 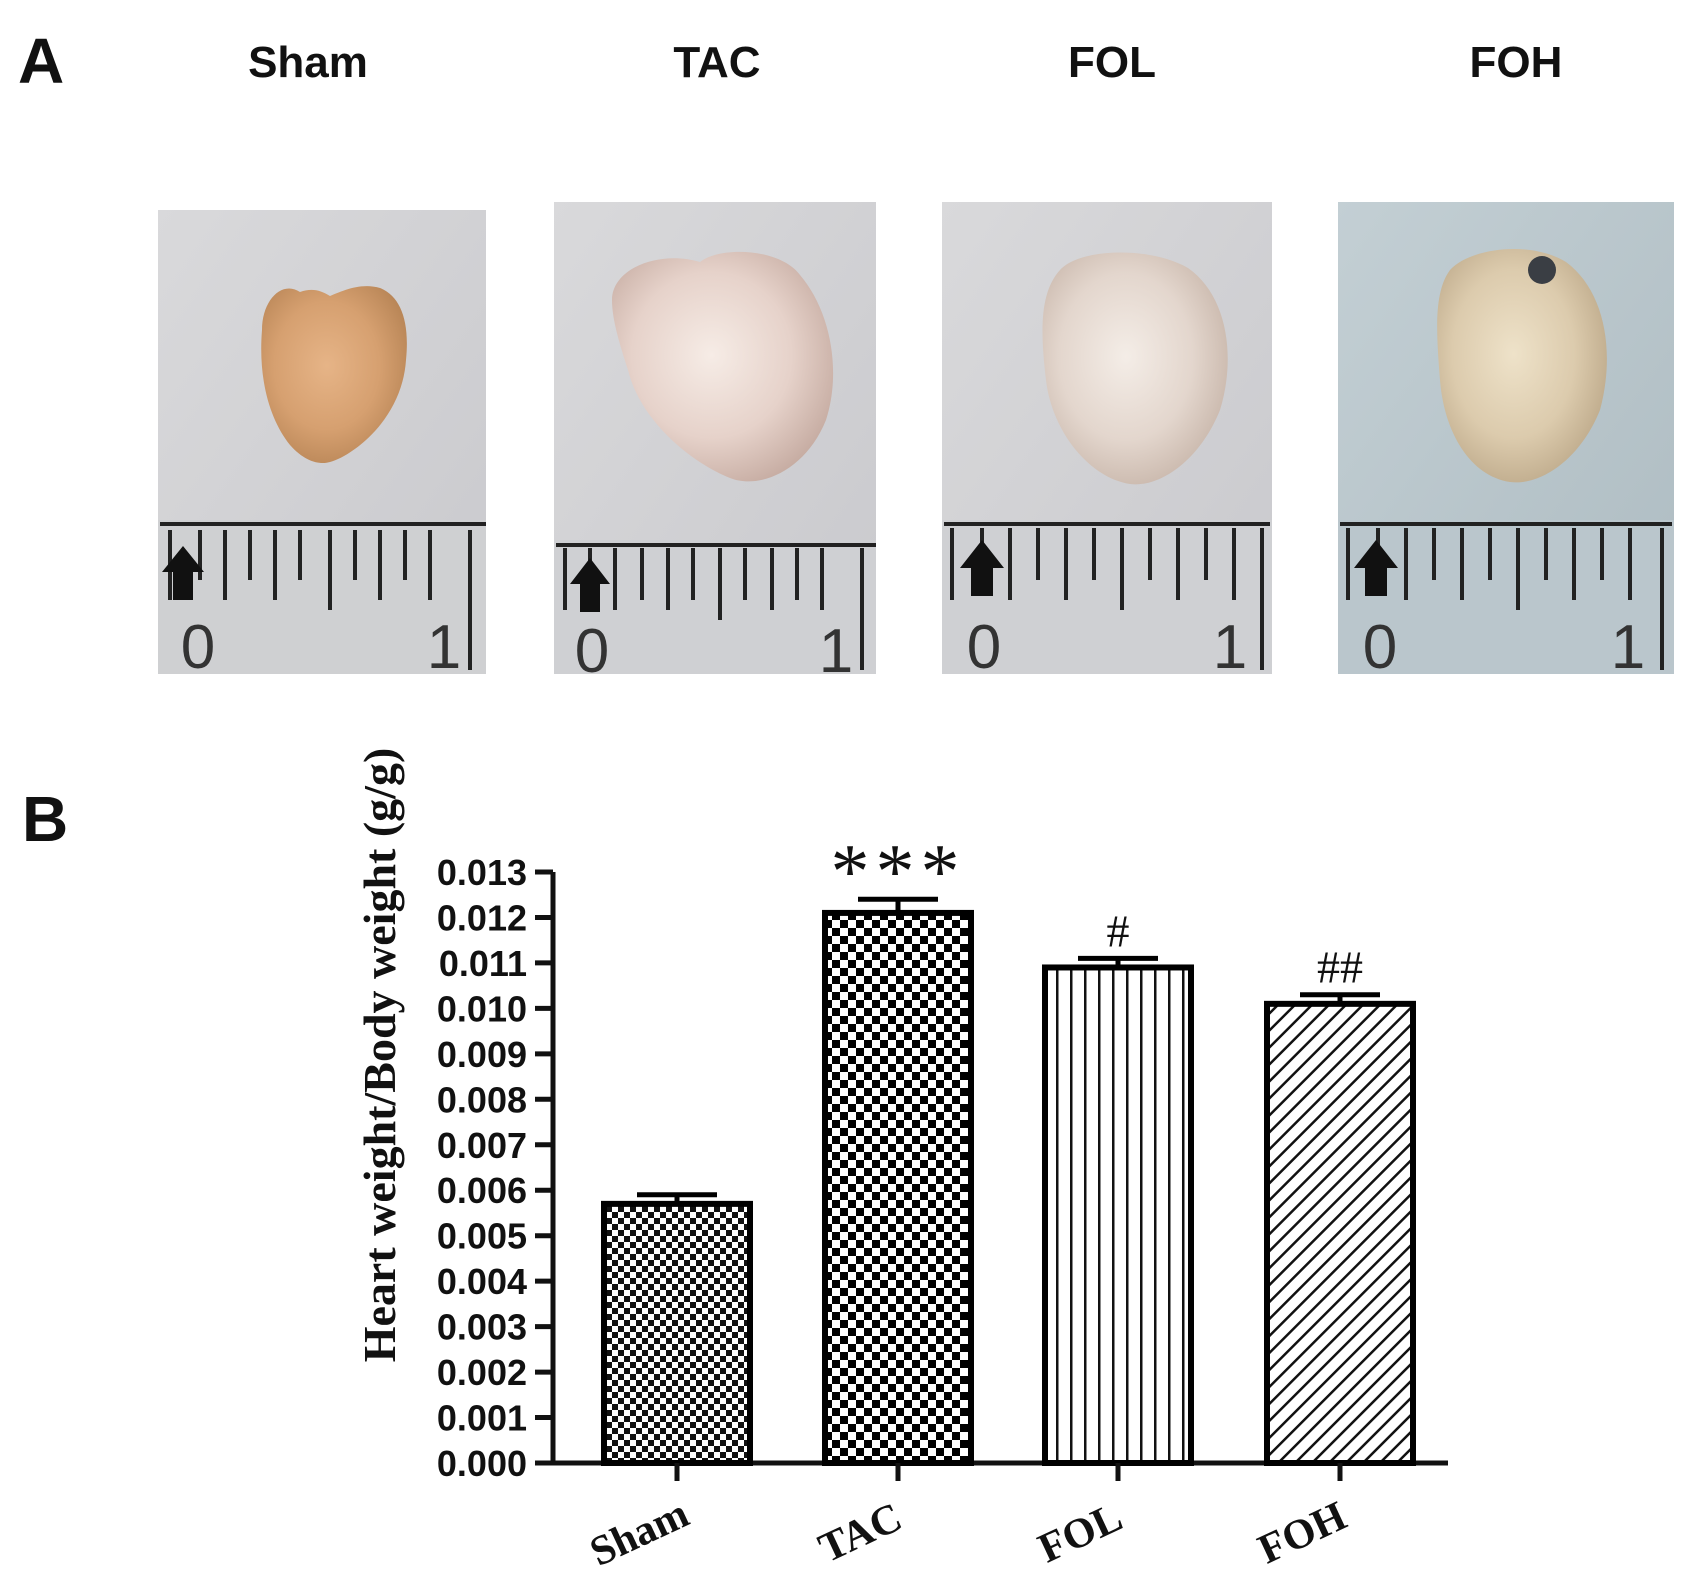 What do you see at coordinates (1628, 647) in the screenshot?
I see `ruler-one-foh: 1` at bounding box center [1628, 647].